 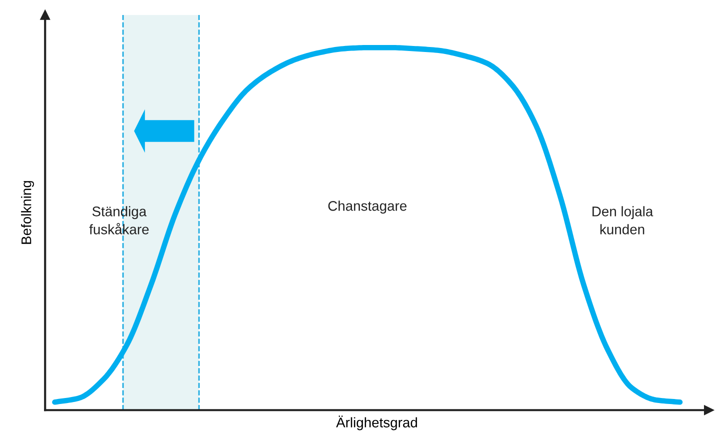 I want to click on annotation: Ständiga fuskåkare, so click(x=119, y=220).